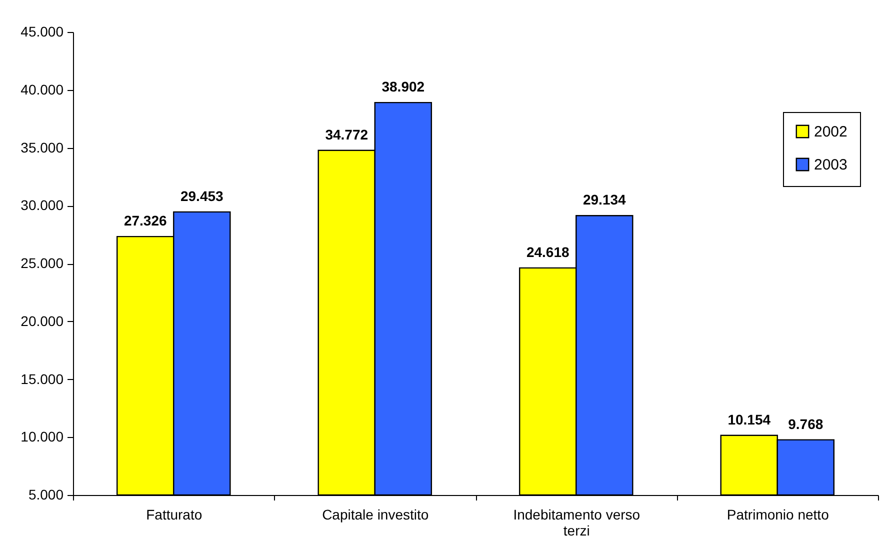  What do you see at coordinates (42, 436) in the screenshot?
I see `y-tick-label: 10.000` at bounding box center [42, 436].